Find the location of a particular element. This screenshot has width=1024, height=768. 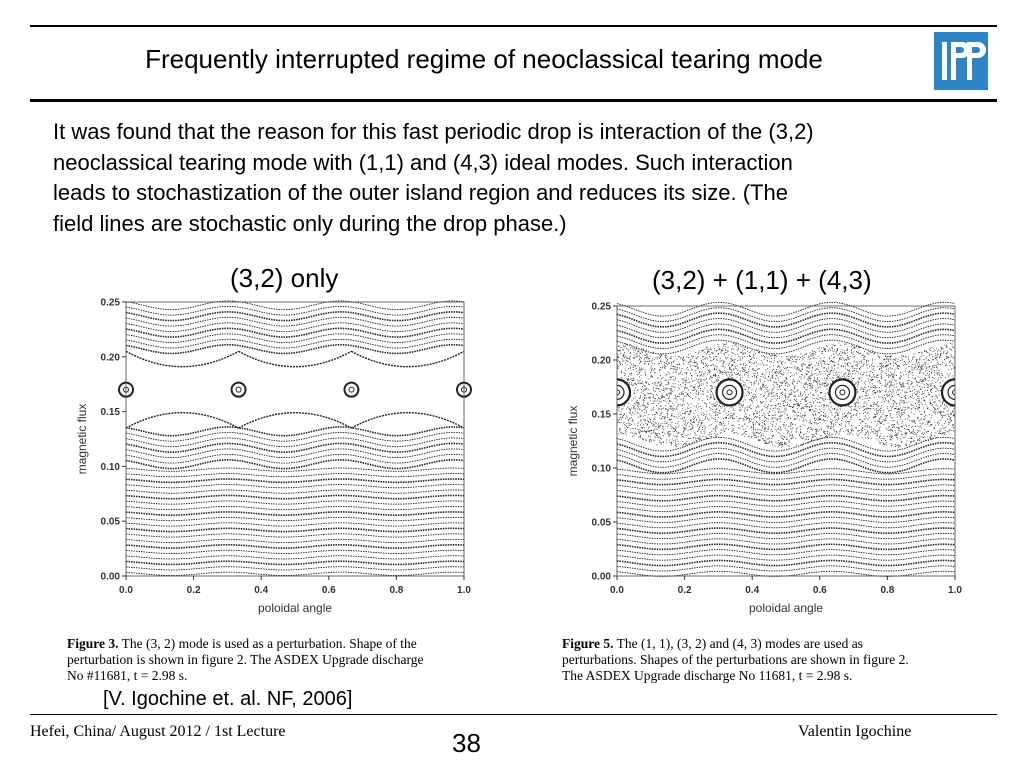

x-axis-label: poloidal angle is located at coordinates (295, 608).